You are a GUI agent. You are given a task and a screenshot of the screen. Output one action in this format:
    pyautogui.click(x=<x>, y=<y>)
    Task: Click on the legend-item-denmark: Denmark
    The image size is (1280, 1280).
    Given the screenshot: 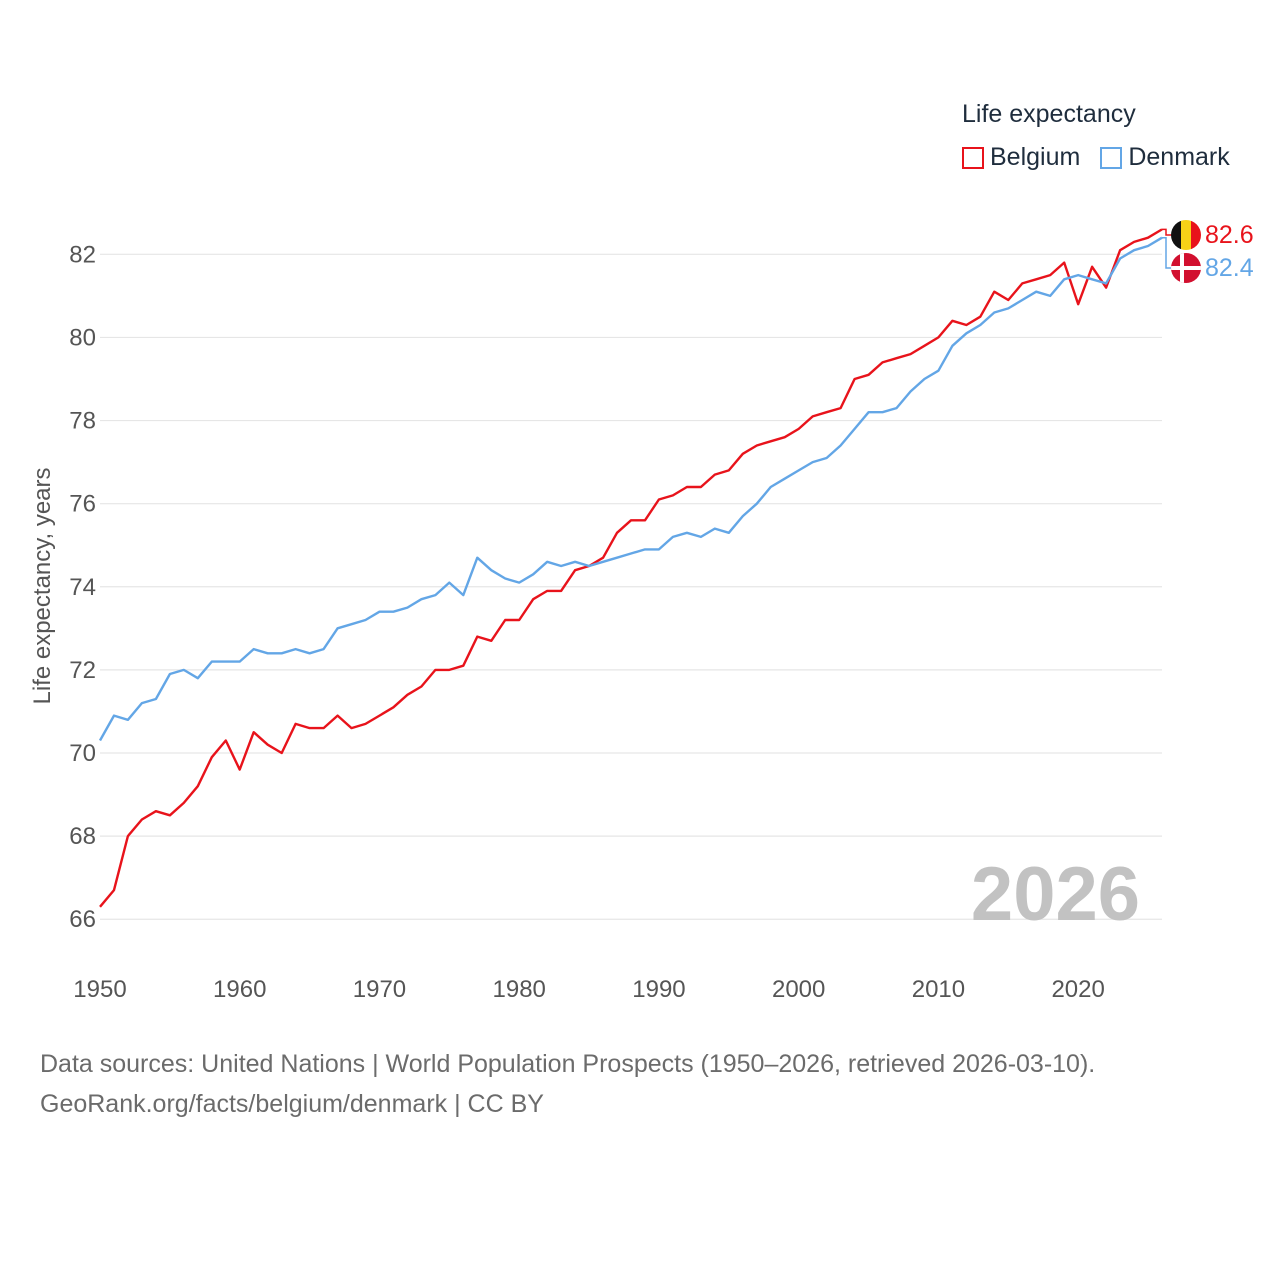 What is the action you would take?
    pyautogui.click(x=1165, y=157)
    